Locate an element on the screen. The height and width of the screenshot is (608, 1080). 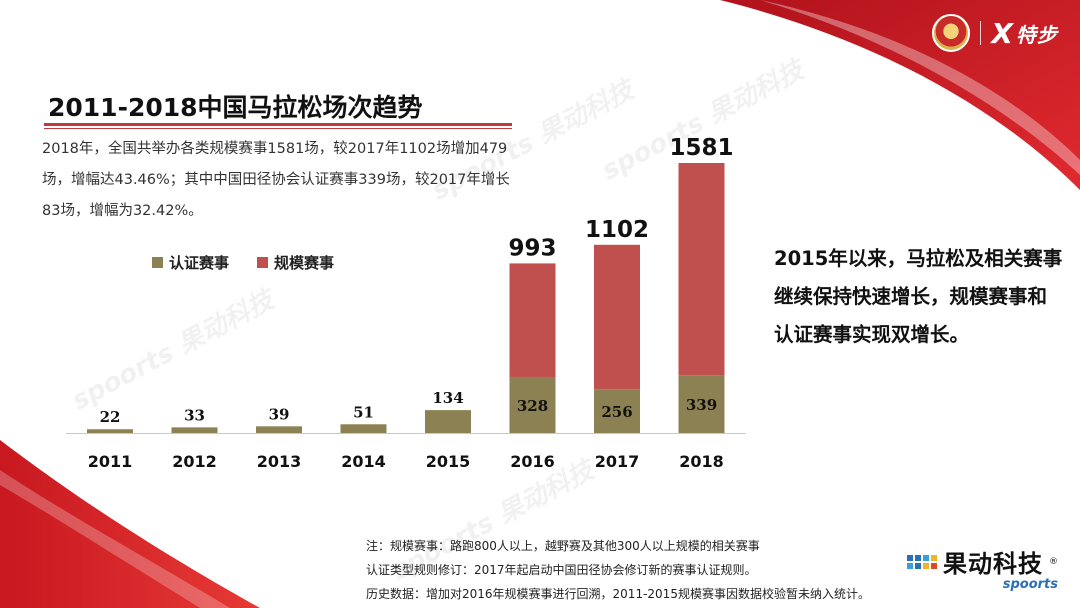
header-logos: X 特步 is located at coordinates (995, 33).